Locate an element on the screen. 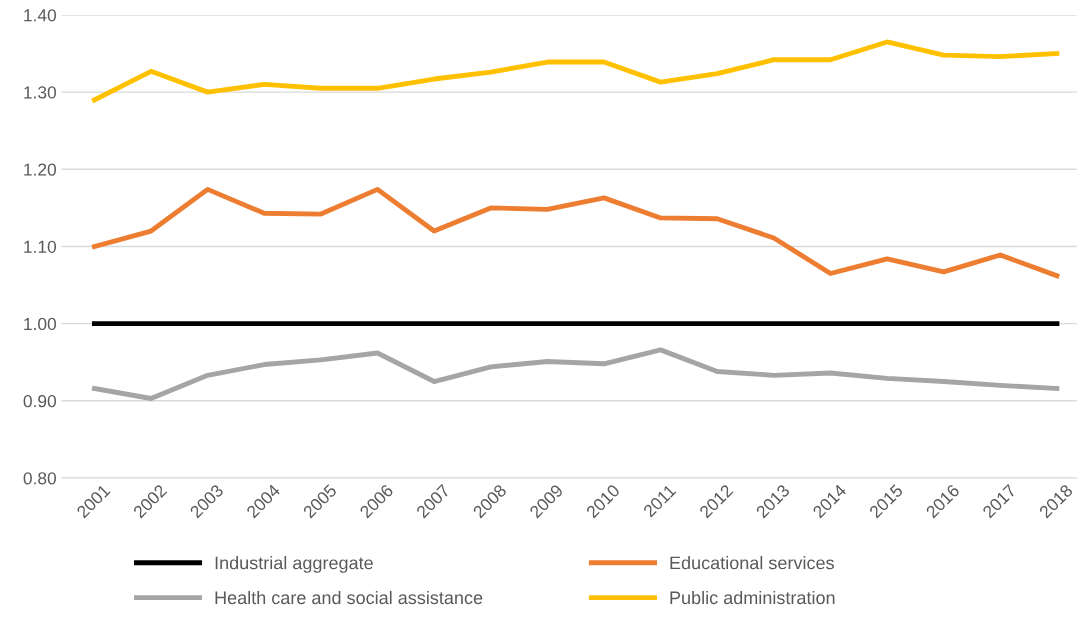  y-tick-label: 1.10 is located at coordinates (40, 246).